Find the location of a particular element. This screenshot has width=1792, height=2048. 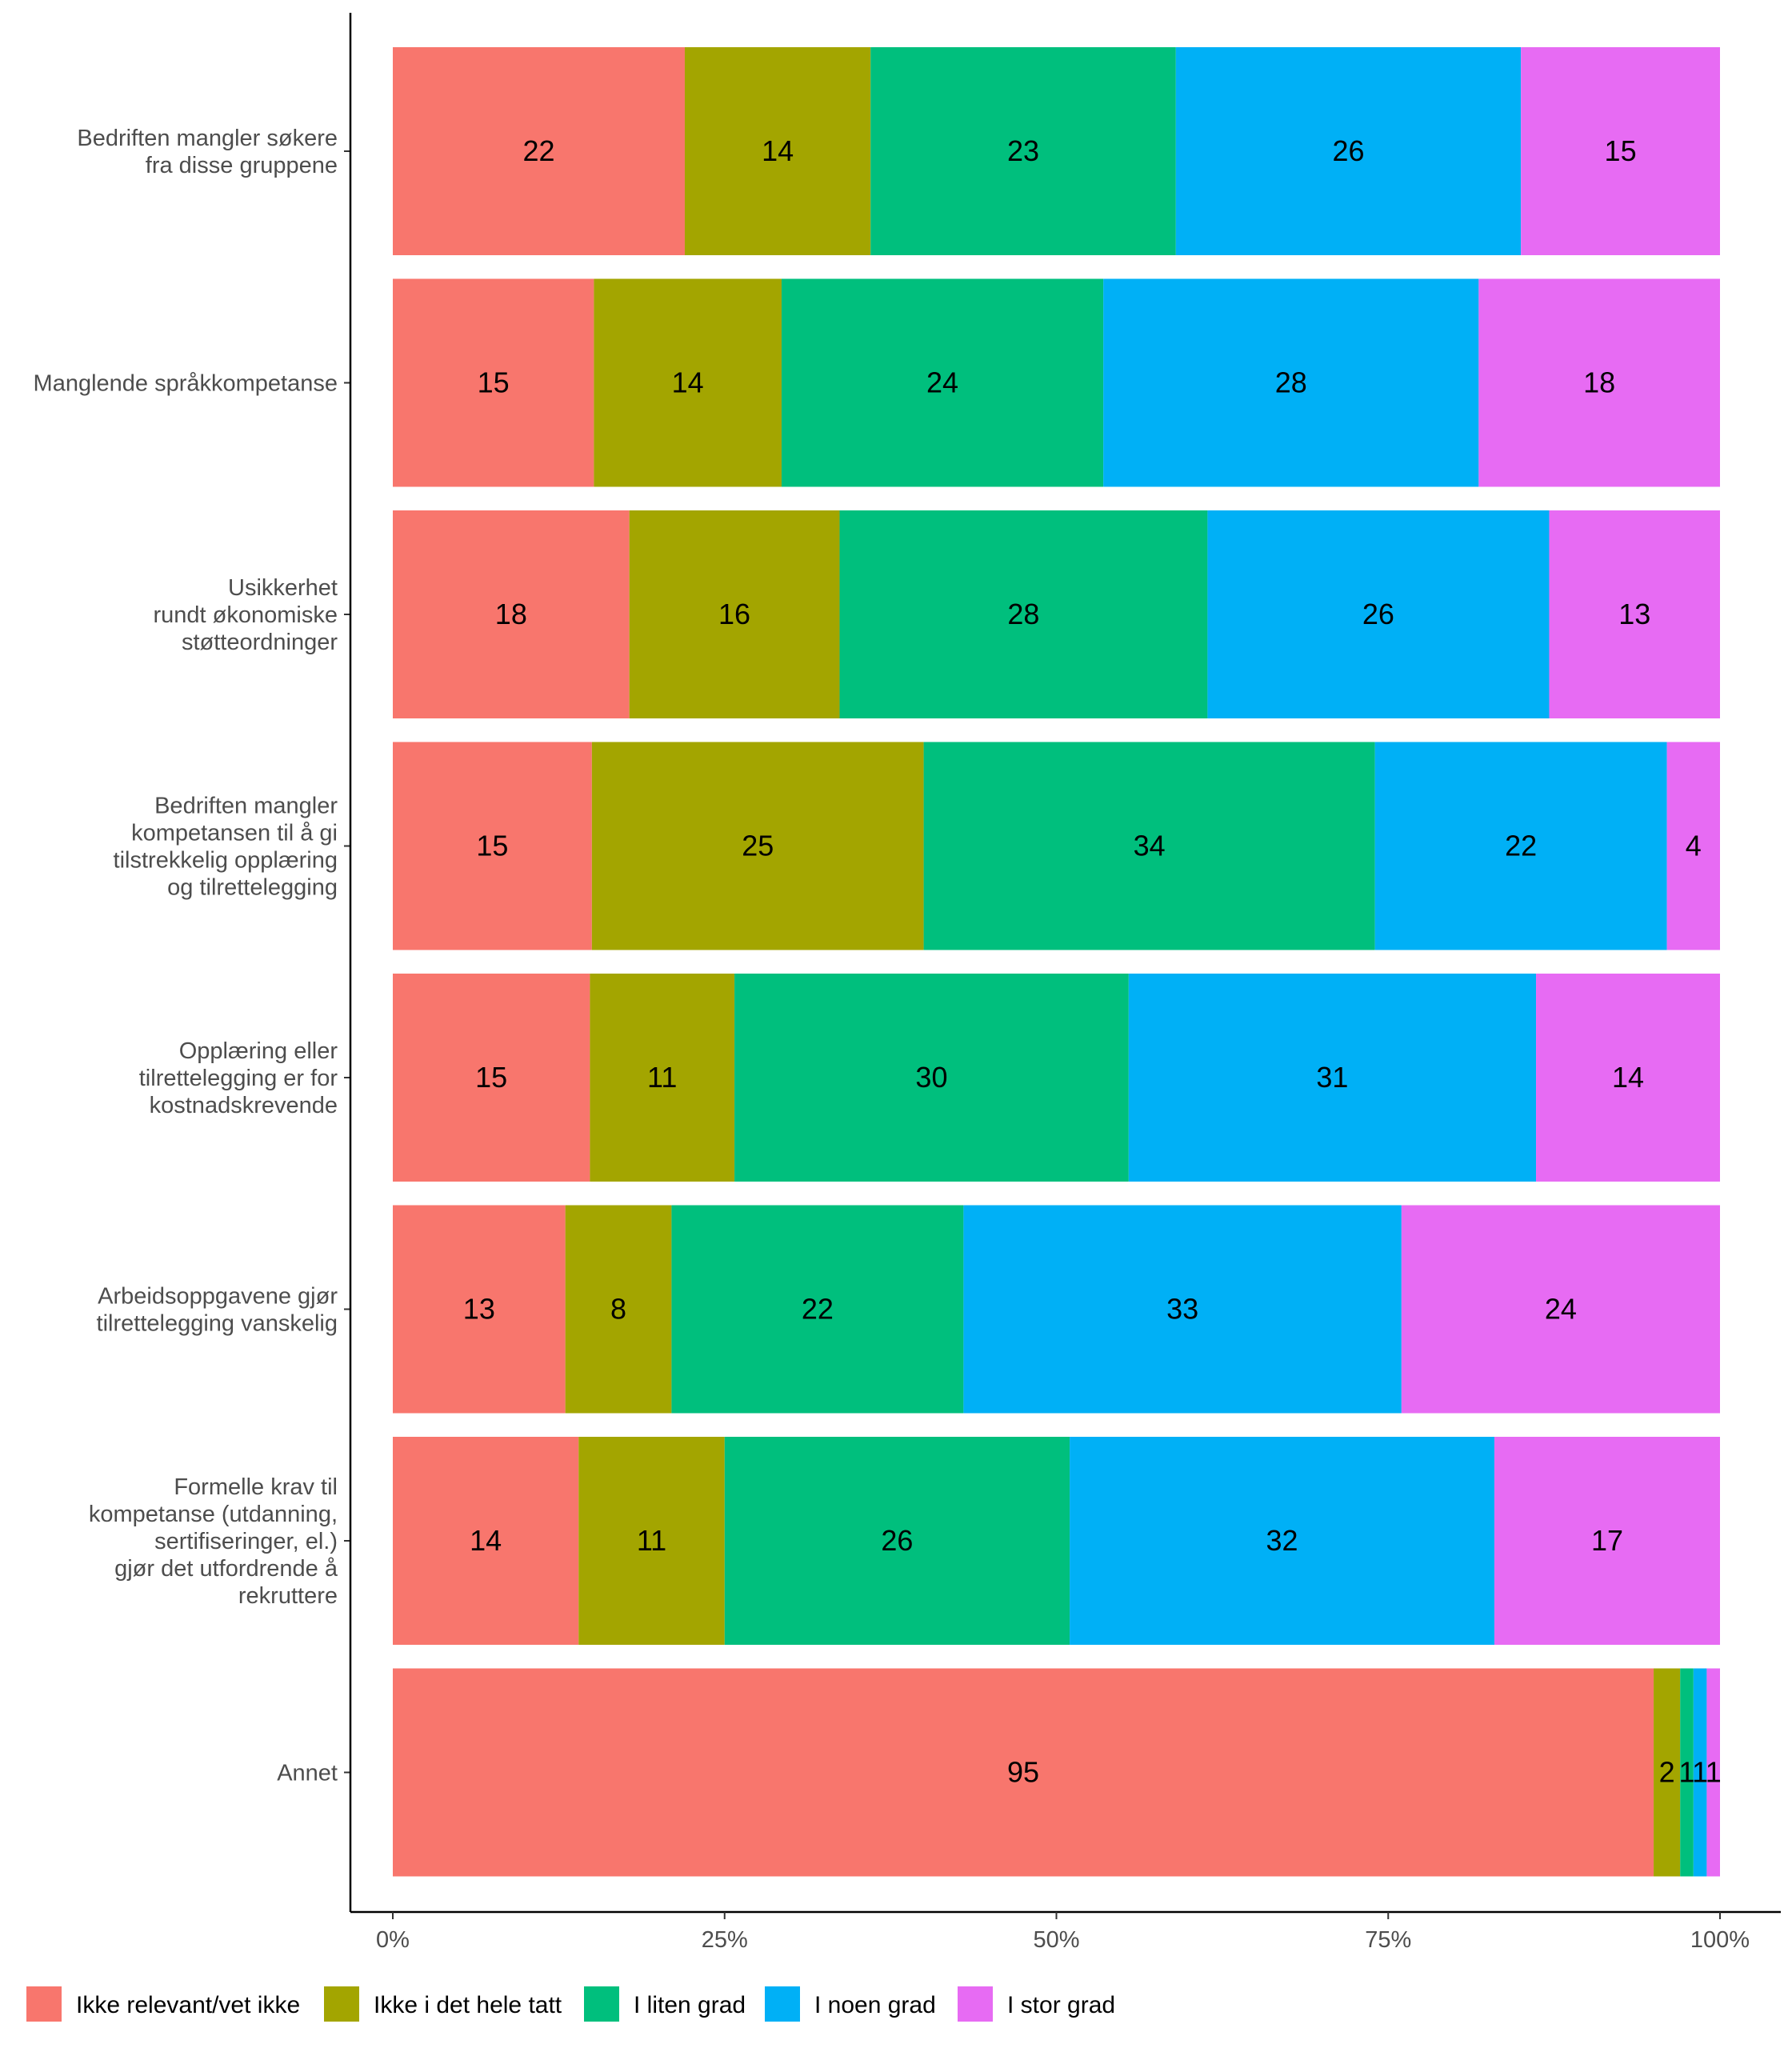

category-label: Annet is located at coordinates (307, 1773).